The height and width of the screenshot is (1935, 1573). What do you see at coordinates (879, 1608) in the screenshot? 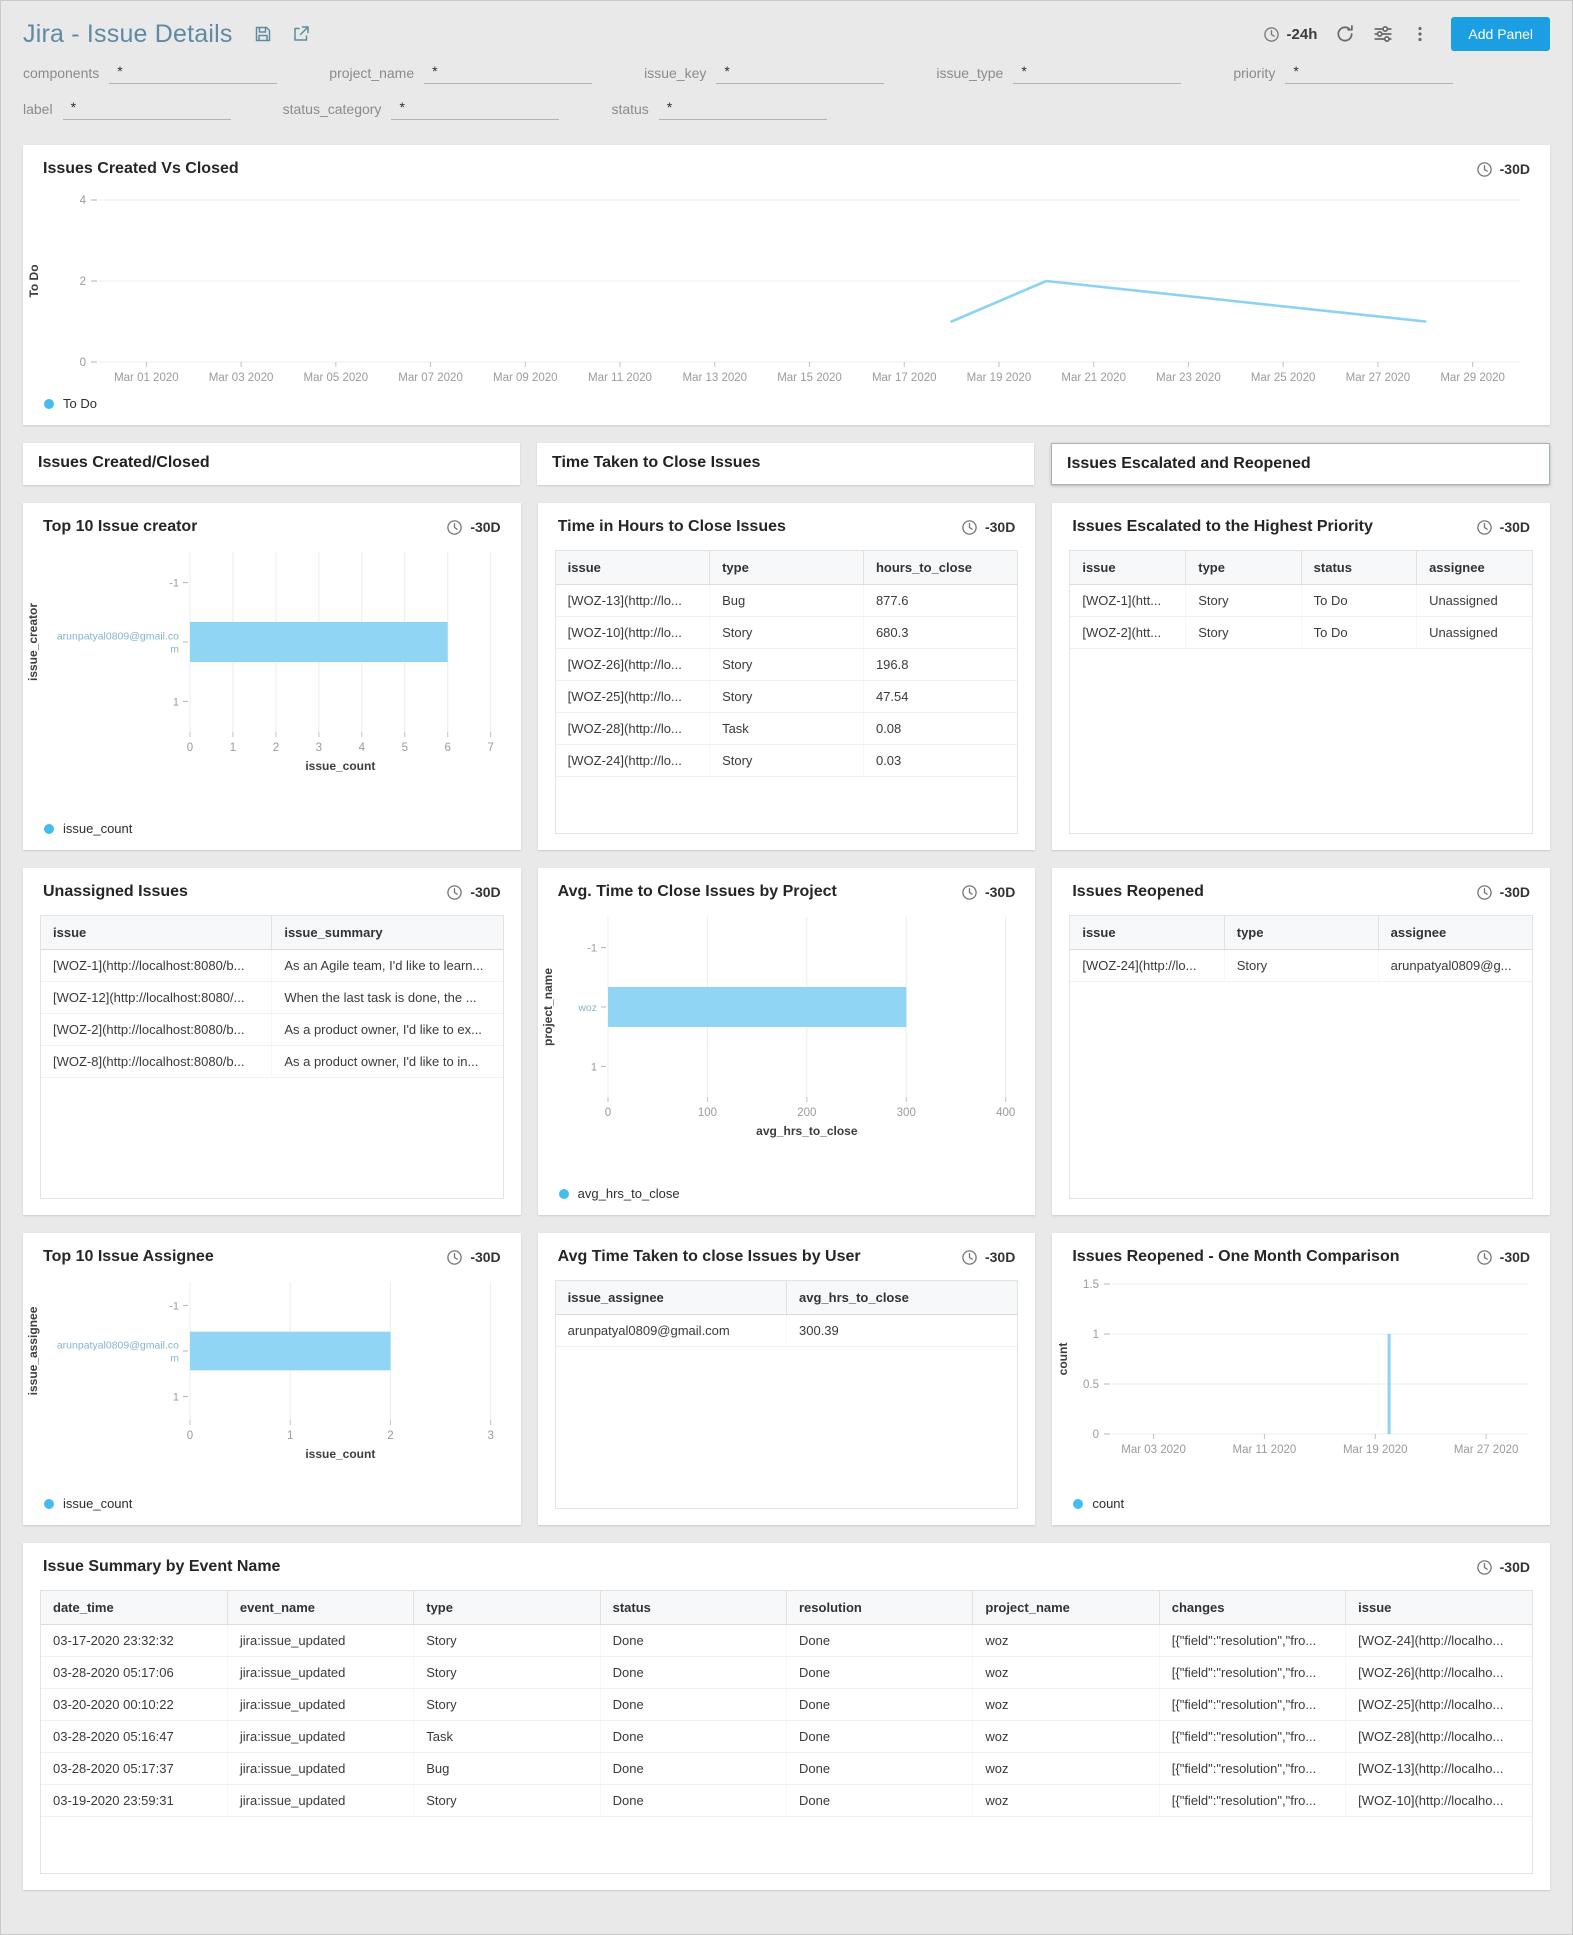
I see `column-header-resolution: resolution` at bounding box center [879, 1608].